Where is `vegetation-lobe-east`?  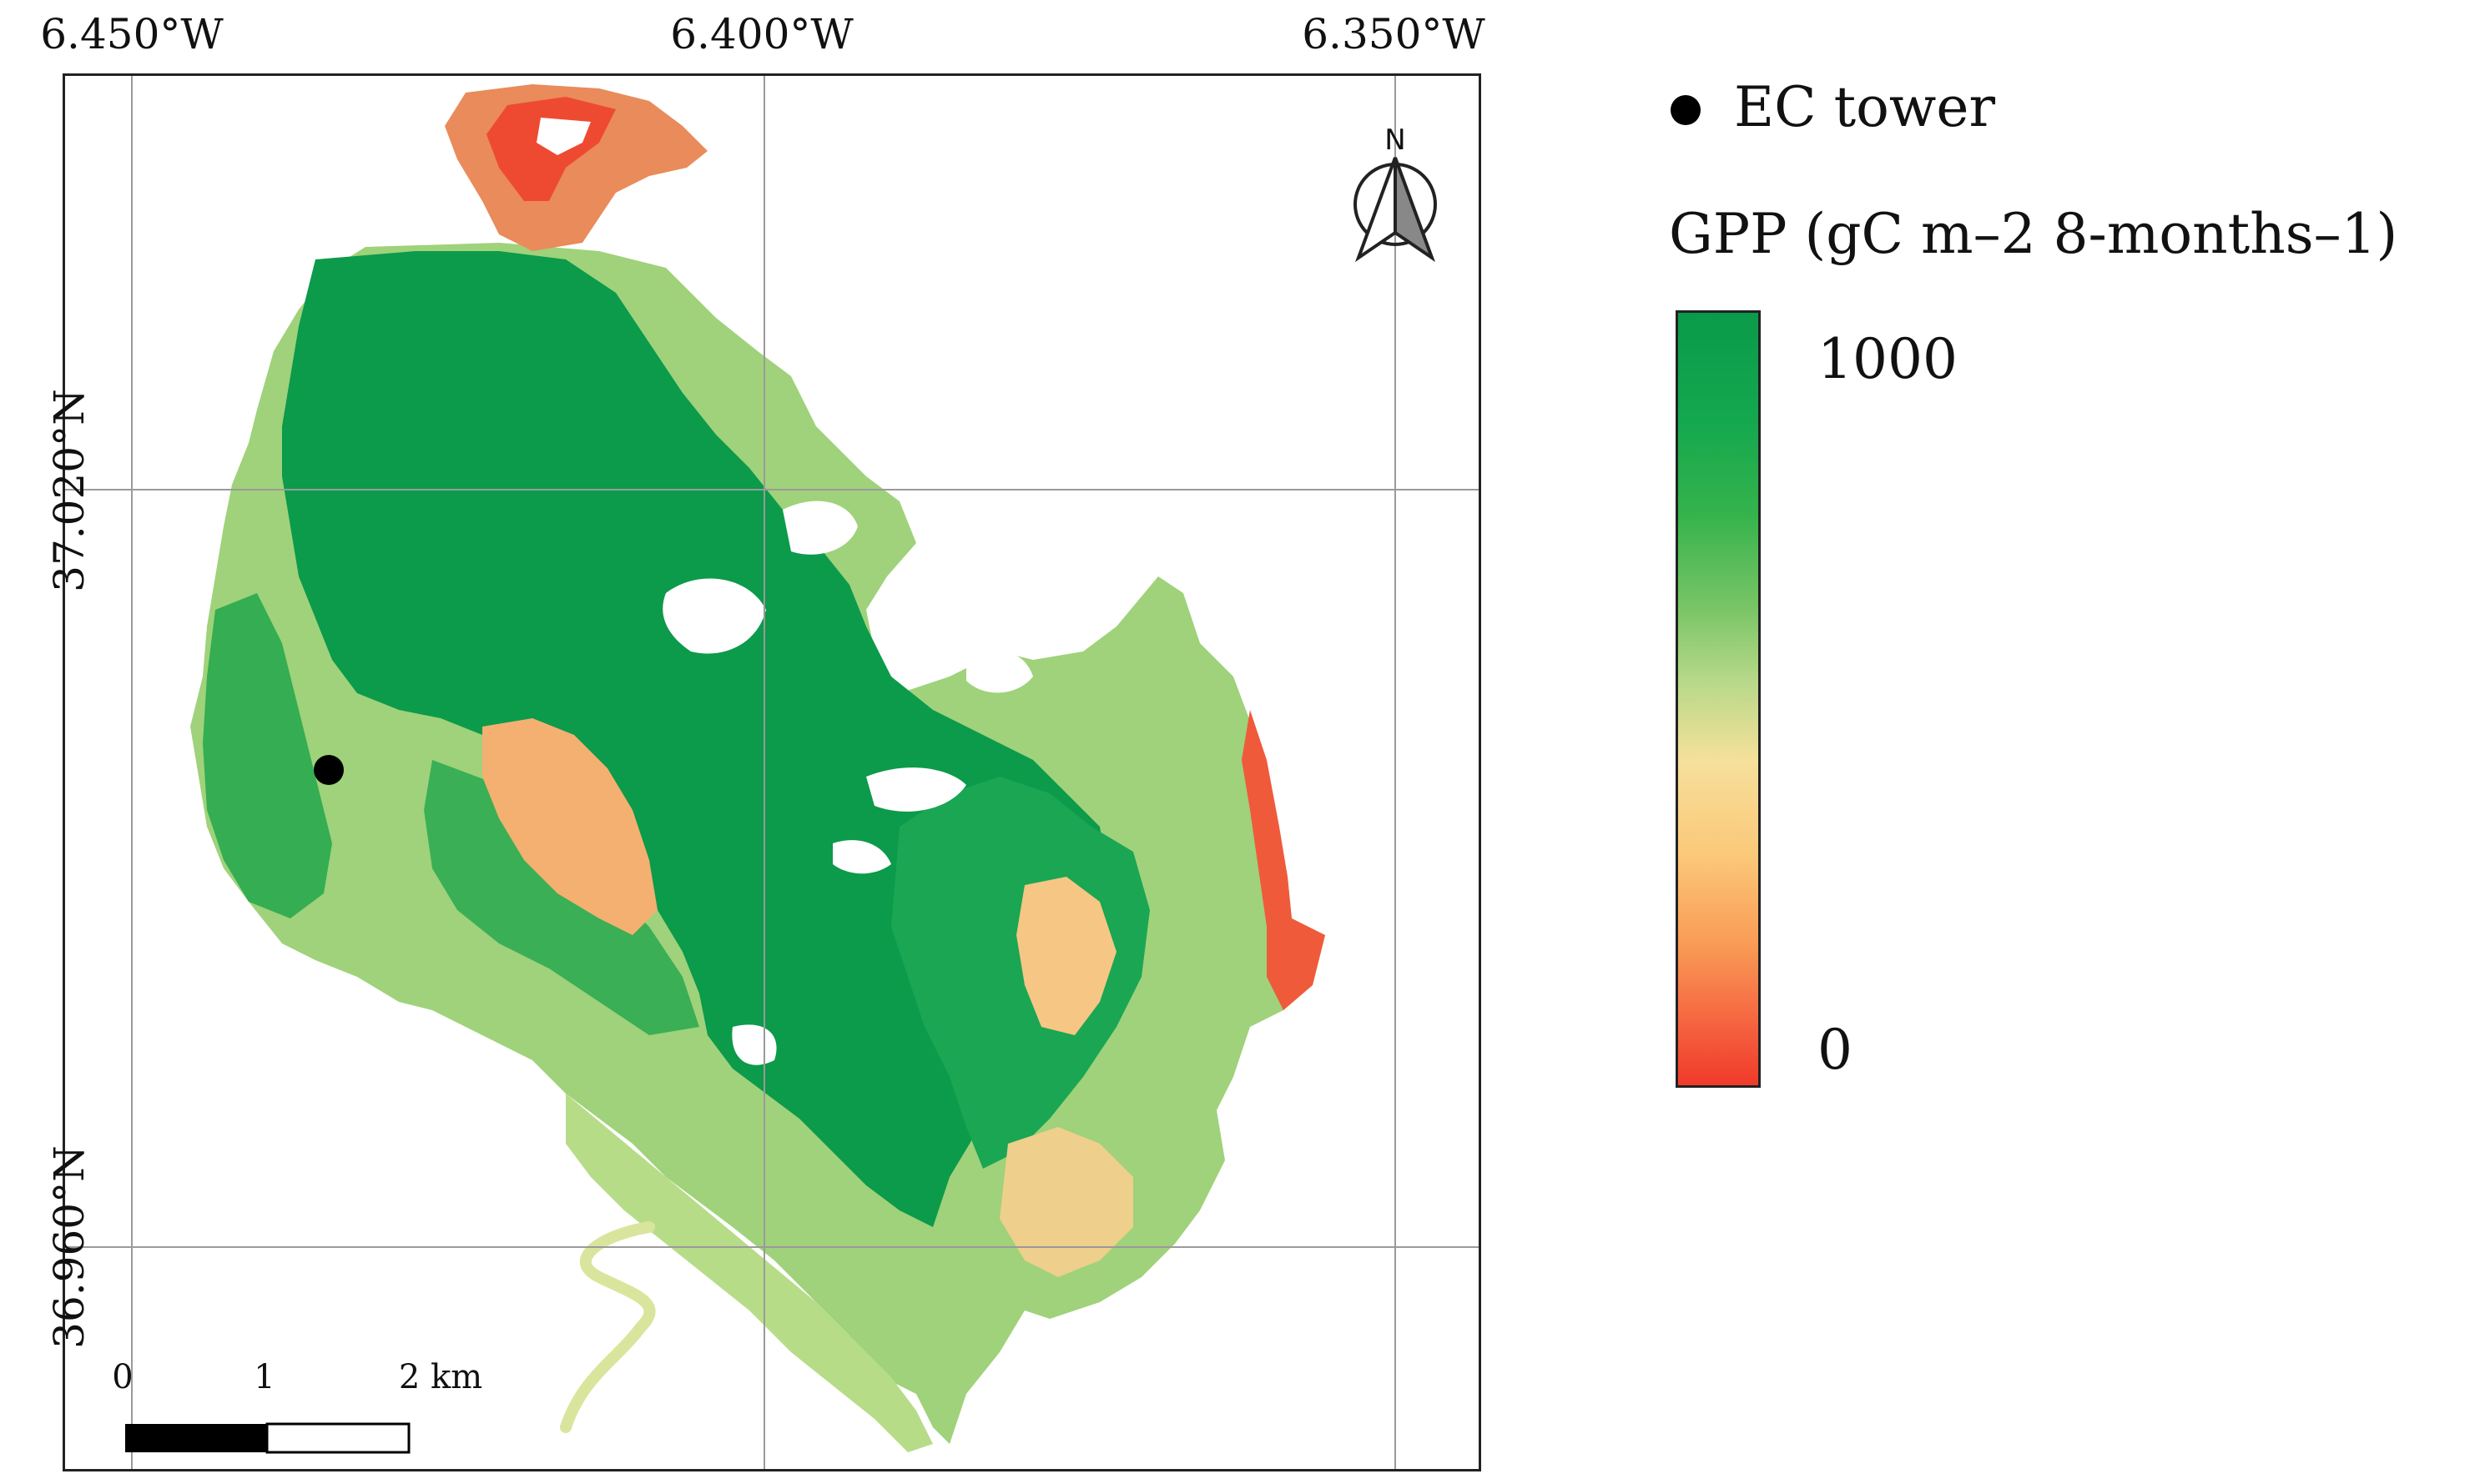
vegetation-lobe-east is located at coordinates (1021, 973).